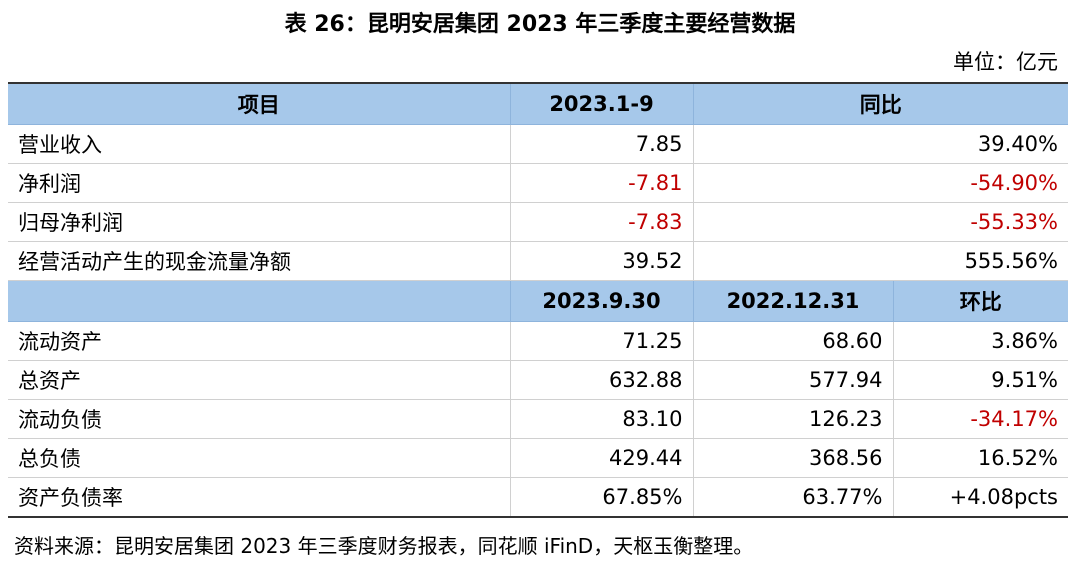 This screenshot has height=565, width=1080. Describe the element at coordinates (602, 458) in the screenshot. I see `value-cell: 429.44` at that location.